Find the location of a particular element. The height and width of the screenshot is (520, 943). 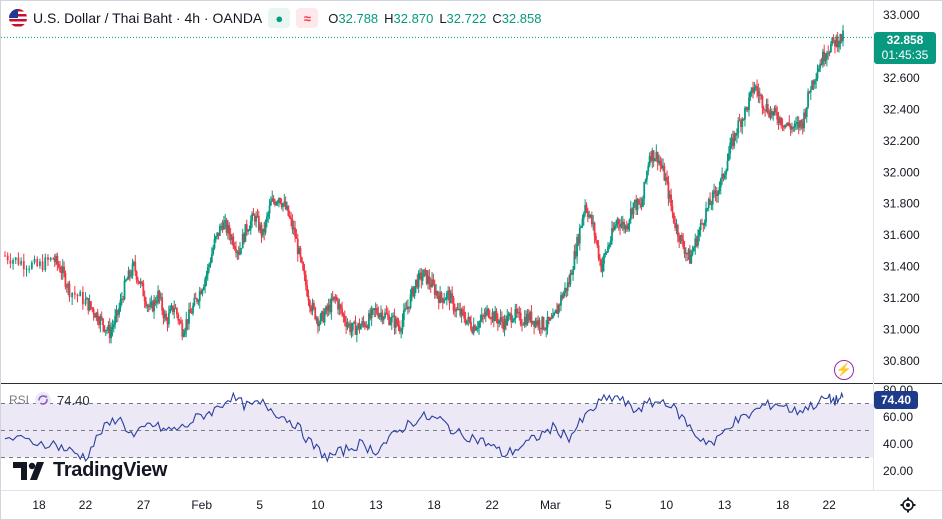

time-tick-label: 18 is located at coordinates (39, 505).